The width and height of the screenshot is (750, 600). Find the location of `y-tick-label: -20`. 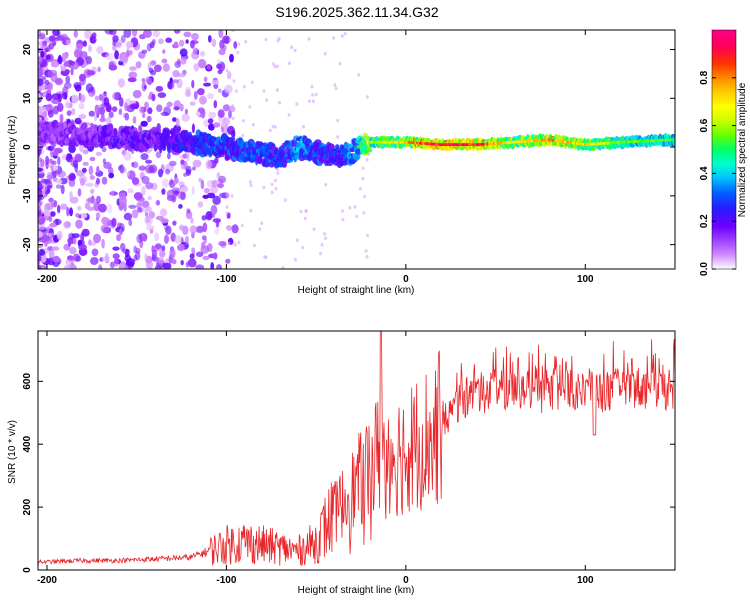

y-tick-label: -20 is located at coordinates (27, 244).